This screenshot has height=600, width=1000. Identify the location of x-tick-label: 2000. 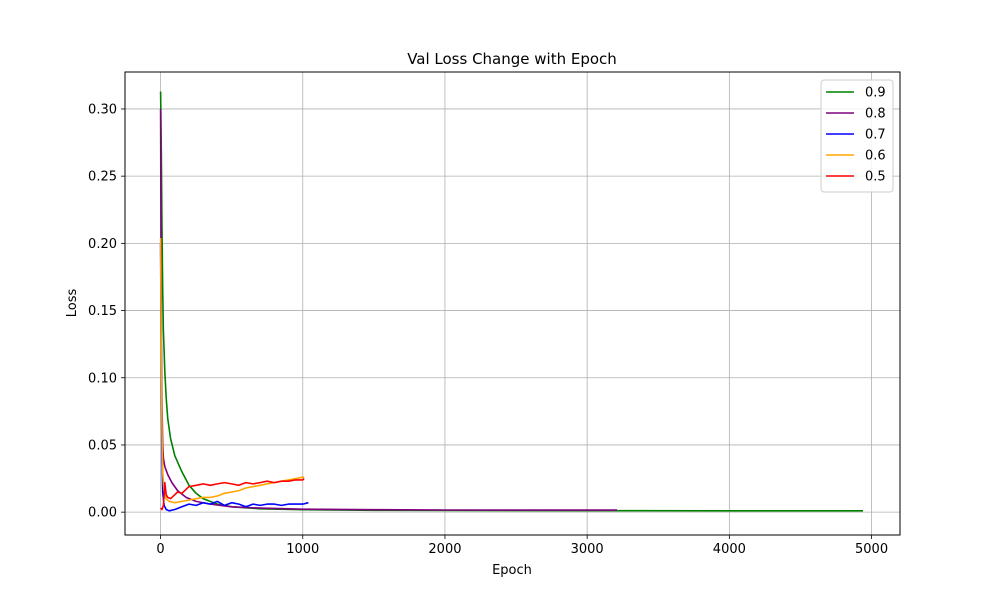
(444, 549).